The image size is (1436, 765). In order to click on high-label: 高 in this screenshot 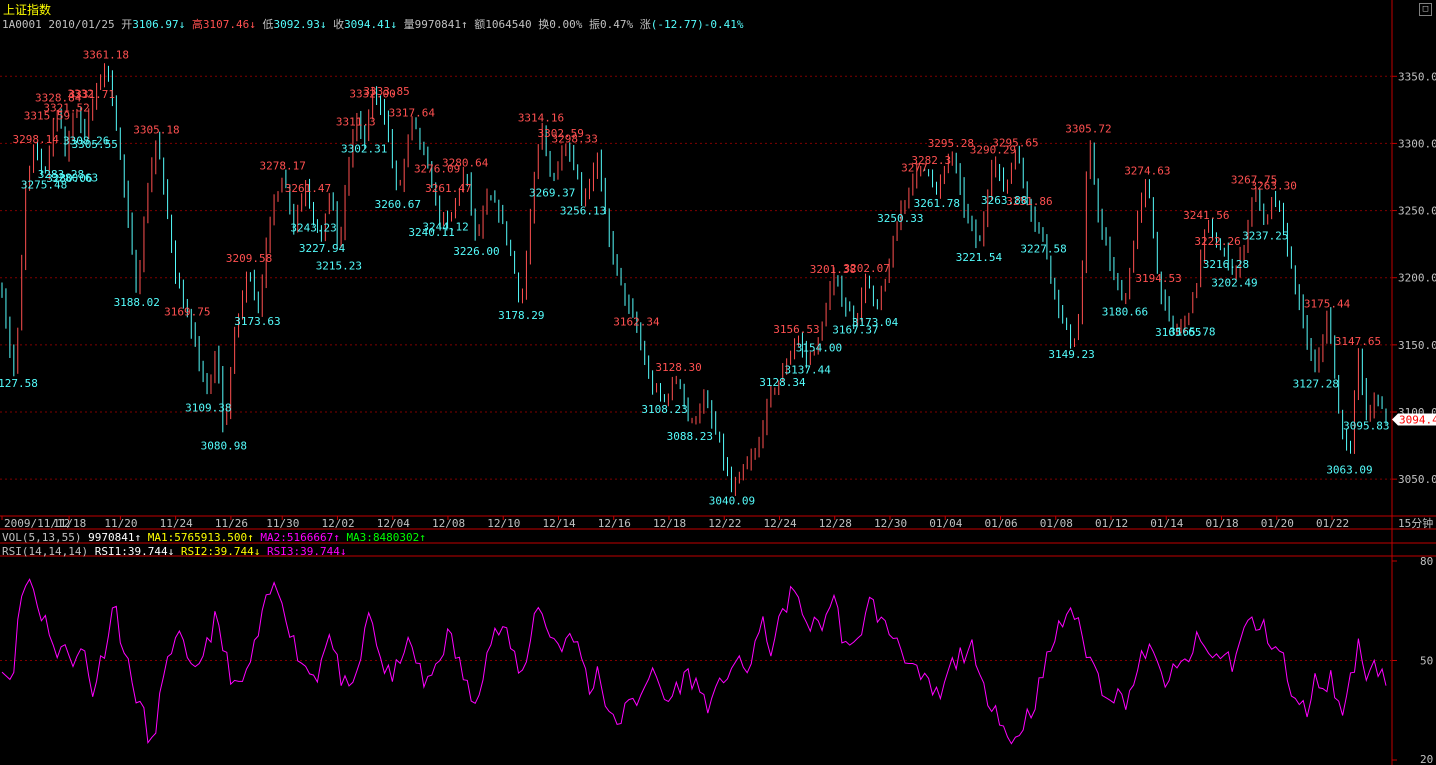, I will do `click(197, 24)`.